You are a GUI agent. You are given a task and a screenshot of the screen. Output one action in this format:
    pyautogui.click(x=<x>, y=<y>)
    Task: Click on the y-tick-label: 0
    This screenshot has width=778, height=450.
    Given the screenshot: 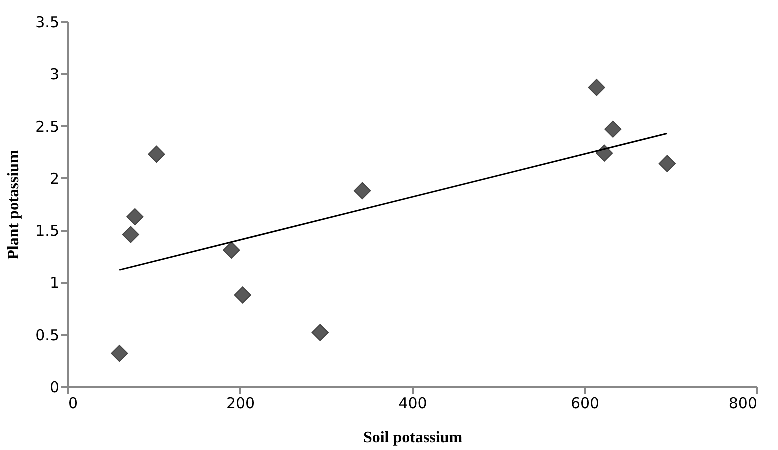 What is the action you would take?
    pyautogui.click(x=55, y=387)
    